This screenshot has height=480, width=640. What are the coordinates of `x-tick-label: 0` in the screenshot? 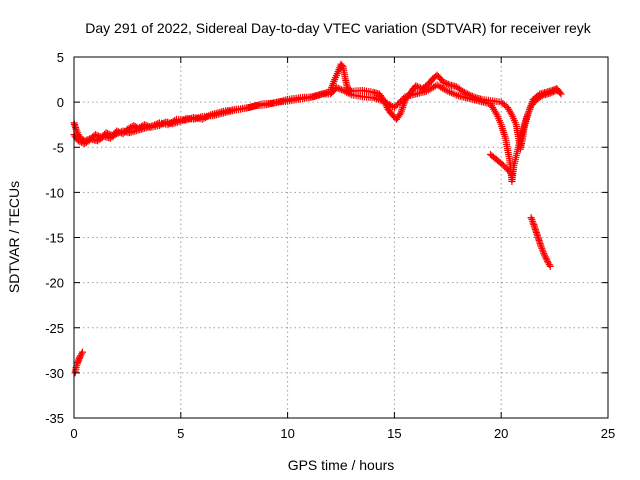 It's located at (73, 433).